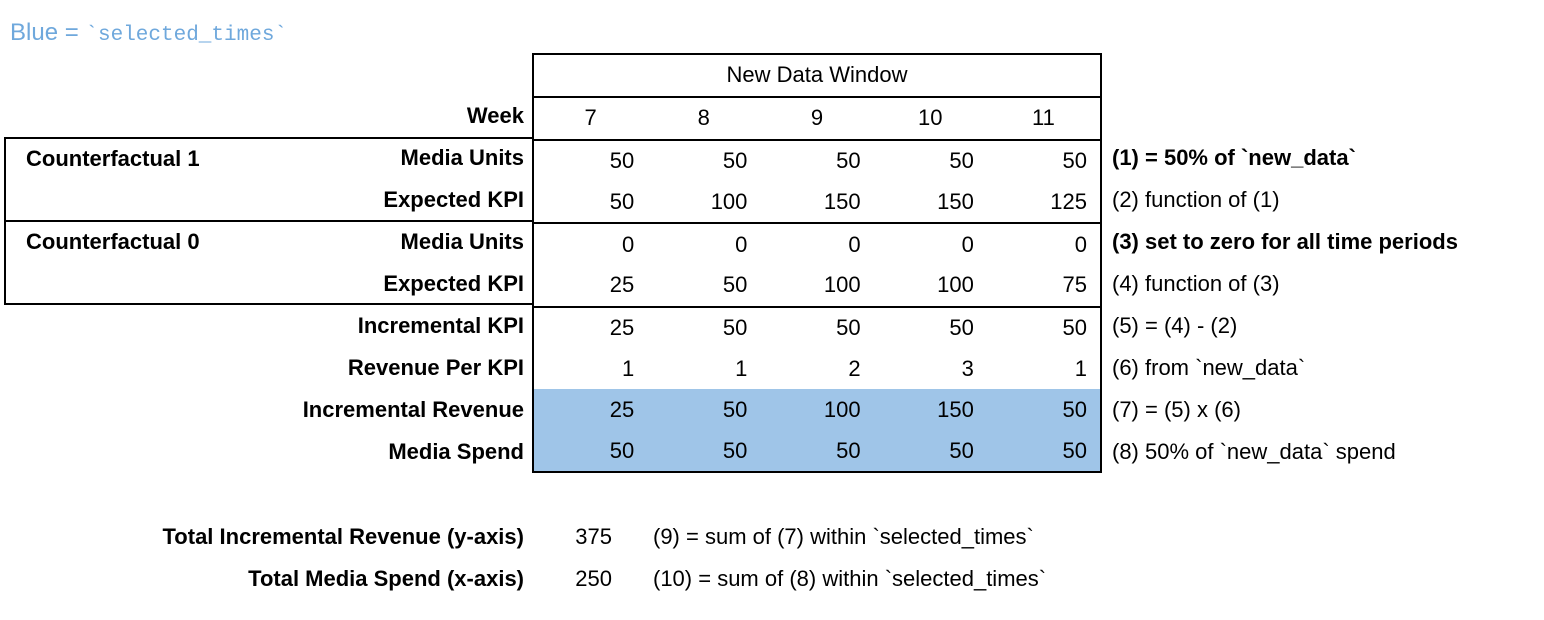 This screenshot has width=1544, height=620. What do you see at coordinates (817, 286) in the screenshot?
I see `table-row-expected-kpi-cf0: 25 50 100 100 75` at bounding box center [817, 286].